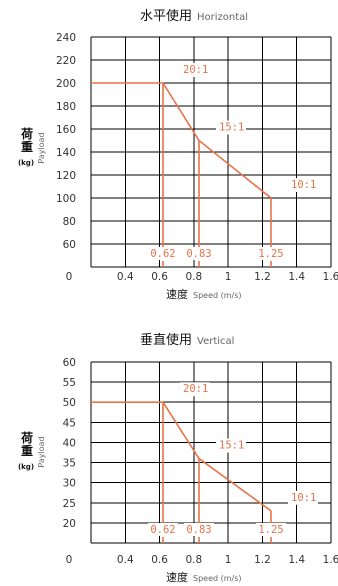  What do you see at coordinates (69, 443) in the screenshot?
I see `y-tick-label: 40` at bounding box center [69, 443].